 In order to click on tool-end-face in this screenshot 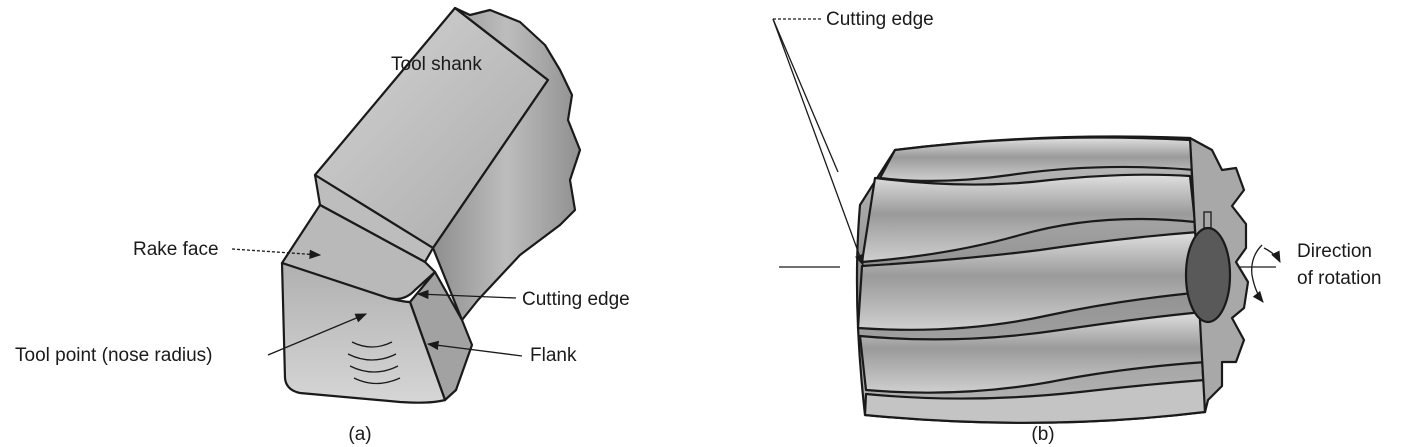, I will do `click(363, 332)`.